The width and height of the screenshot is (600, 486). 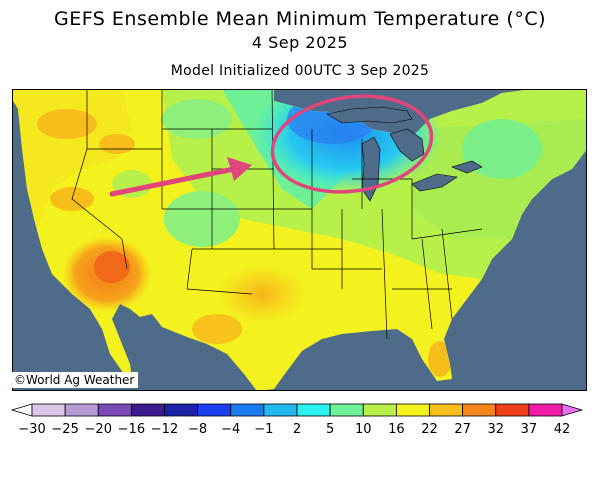 What do you see at coordinates (21, 410) in the screenshot?
I see `colorbar-min-triangle` at bounding box center [21, 410].